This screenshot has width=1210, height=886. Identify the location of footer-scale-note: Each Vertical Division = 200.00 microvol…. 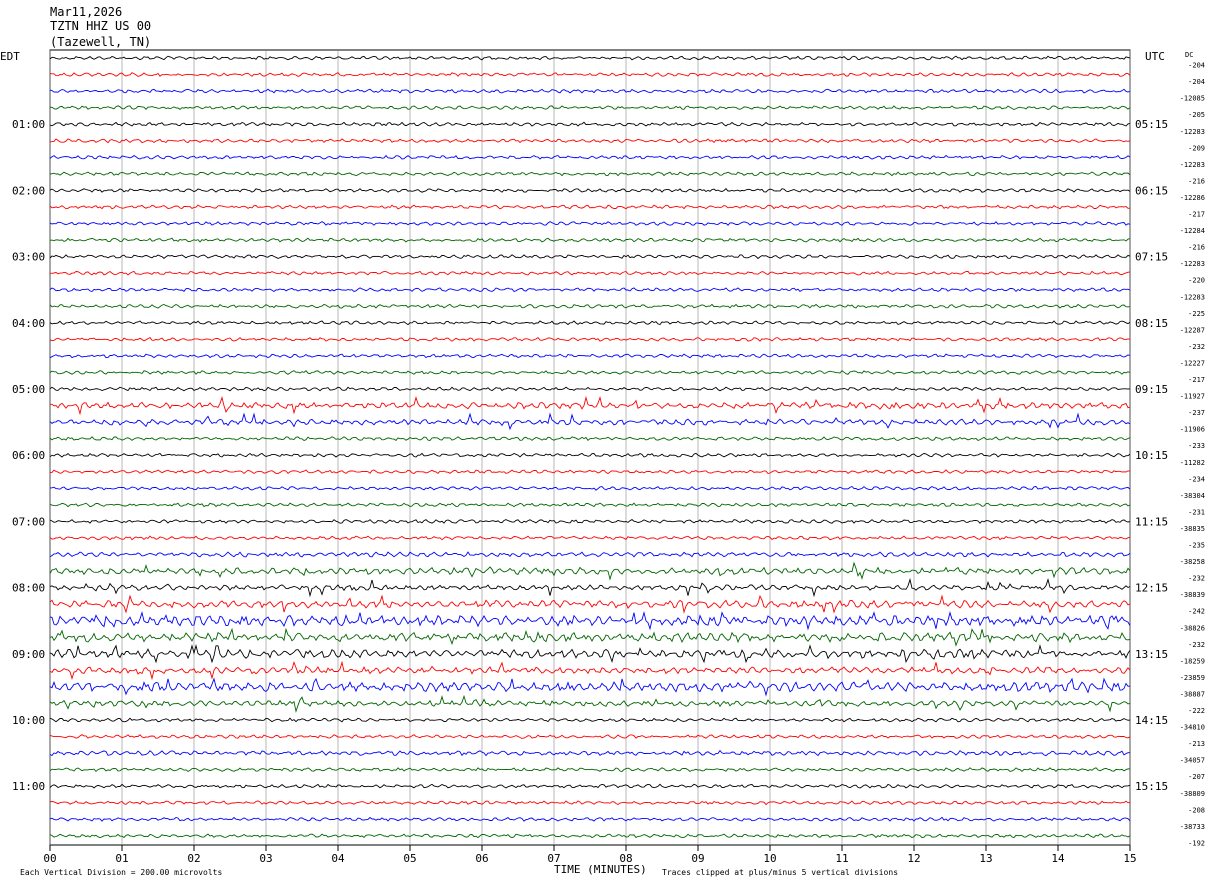
(121, 872).